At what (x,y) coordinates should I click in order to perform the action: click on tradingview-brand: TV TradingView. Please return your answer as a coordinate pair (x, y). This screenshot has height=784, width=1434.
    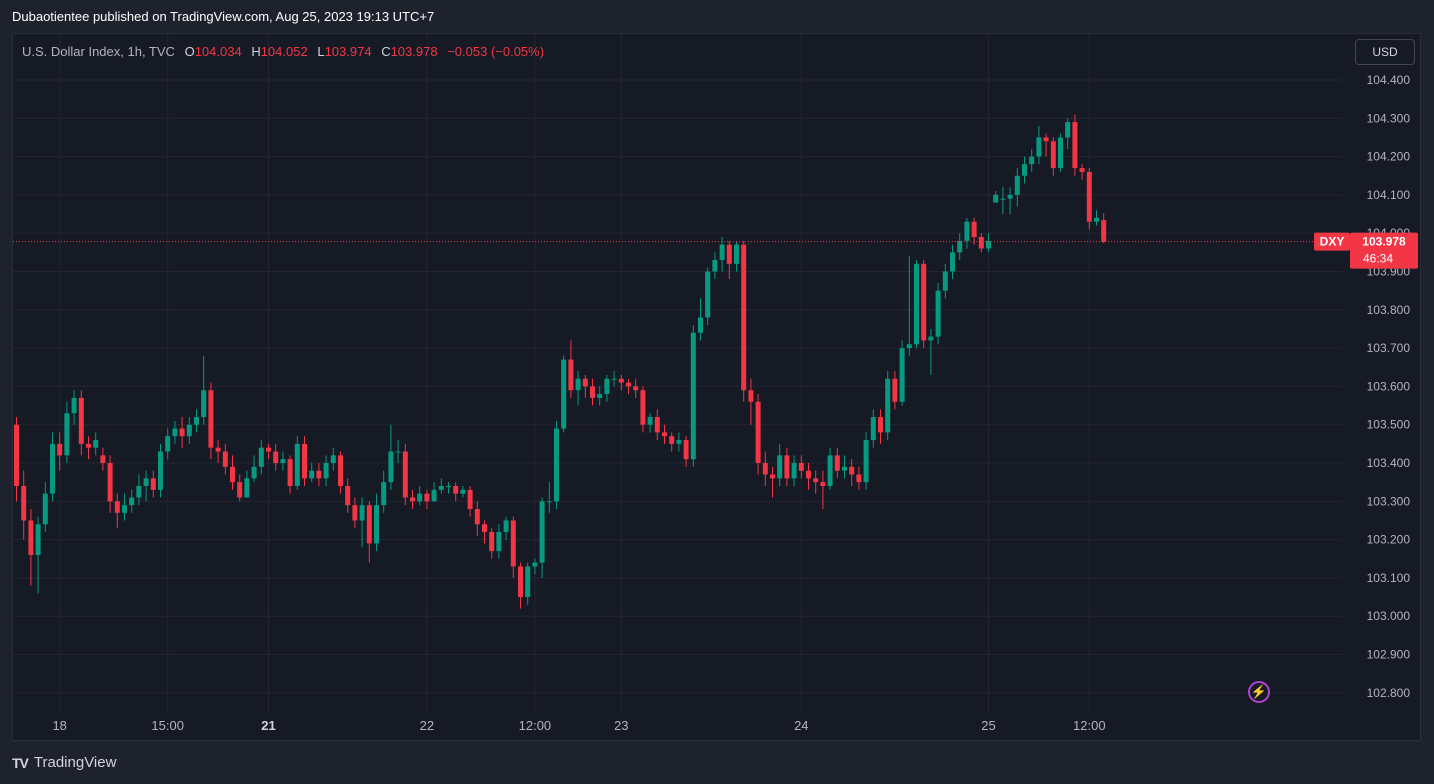
    Looking at the image, I should click on (64, 762).